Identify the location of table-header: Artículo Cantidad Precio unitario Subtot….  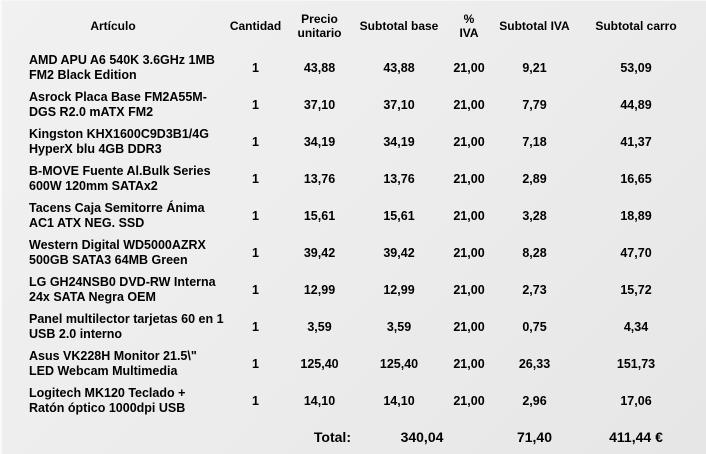
(348, 25).